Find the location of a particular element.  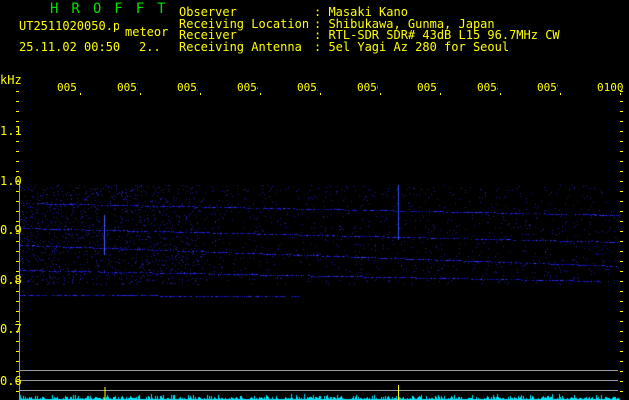

time-label: 0054 is located at coordinates (247, 87).